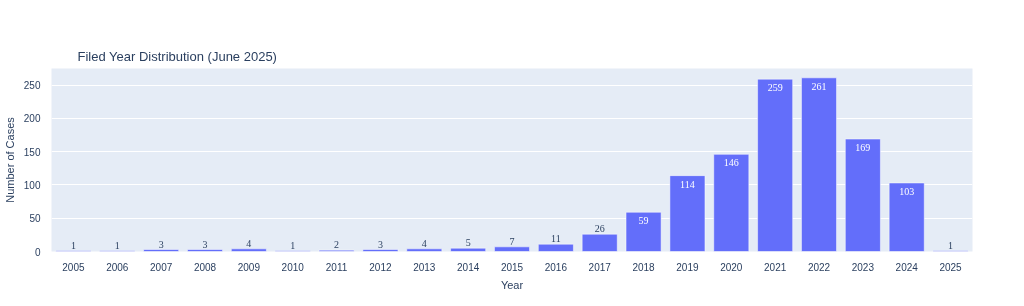 The image size is (1024, 306). Describe the element at coordinates (951, 267) in the screenshot. I see `x-tick-label: 2025` at that location.